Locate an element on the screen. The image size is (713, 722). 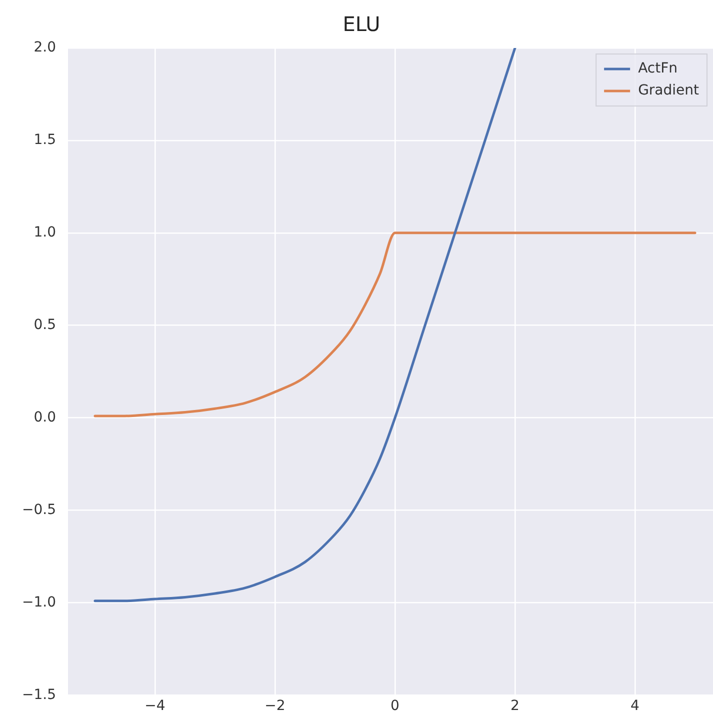
y-tick-label: −0.5 is located at coordinates (39, 510).